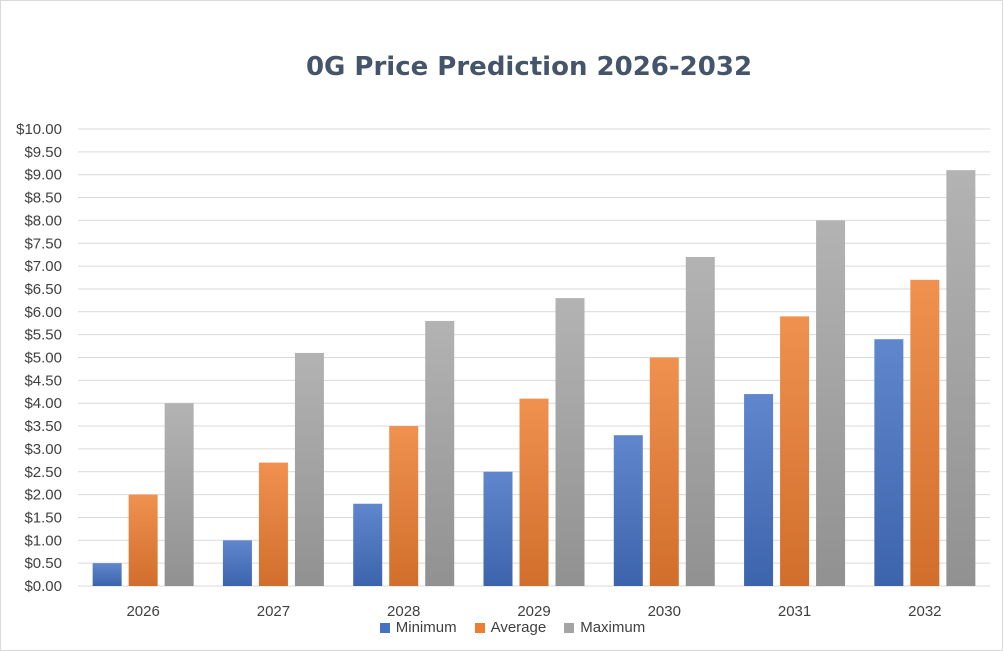 The width and height of the screenshot is (1003, 651). I want to click on bar-minimum-2028, so click(368, 544).